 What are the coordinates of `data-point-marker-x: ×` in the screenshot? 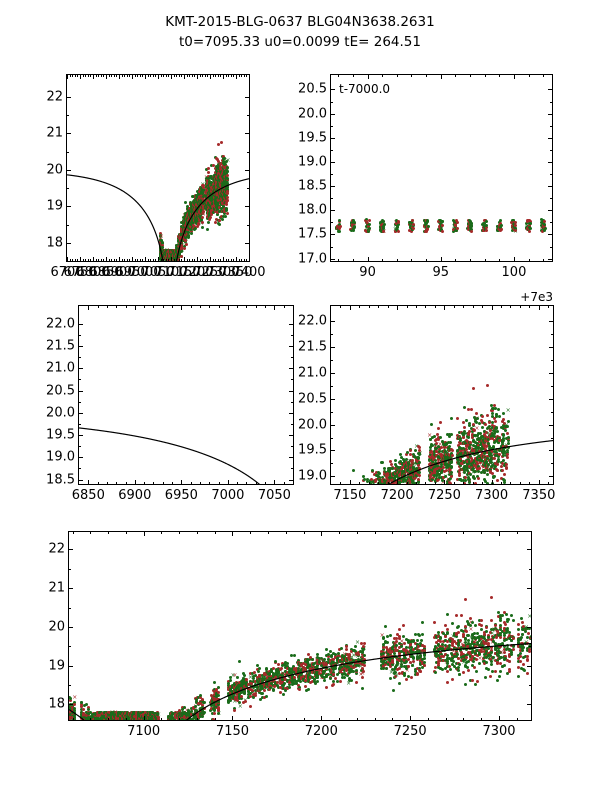 It's located at (161, 237).